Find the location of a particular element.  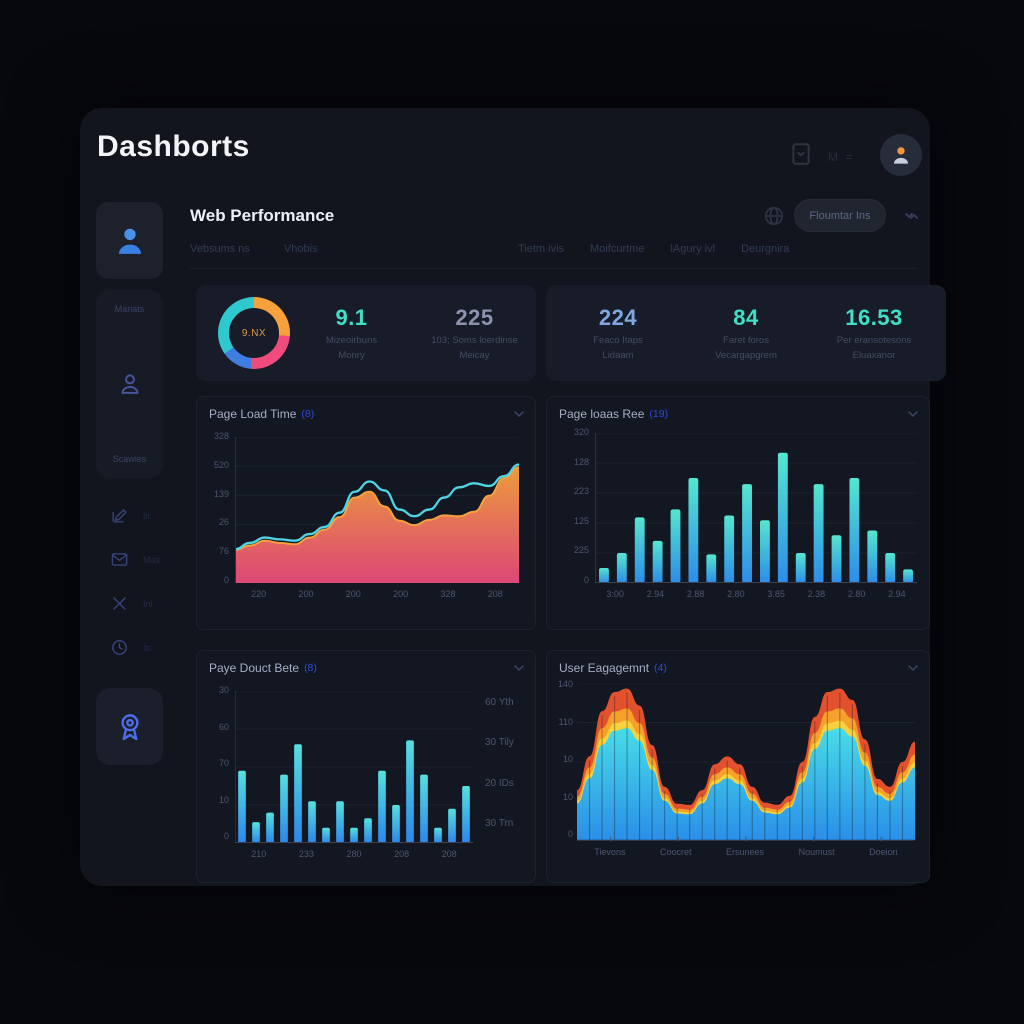

y-tick-label: 328 is located at coordinates (221, 436).